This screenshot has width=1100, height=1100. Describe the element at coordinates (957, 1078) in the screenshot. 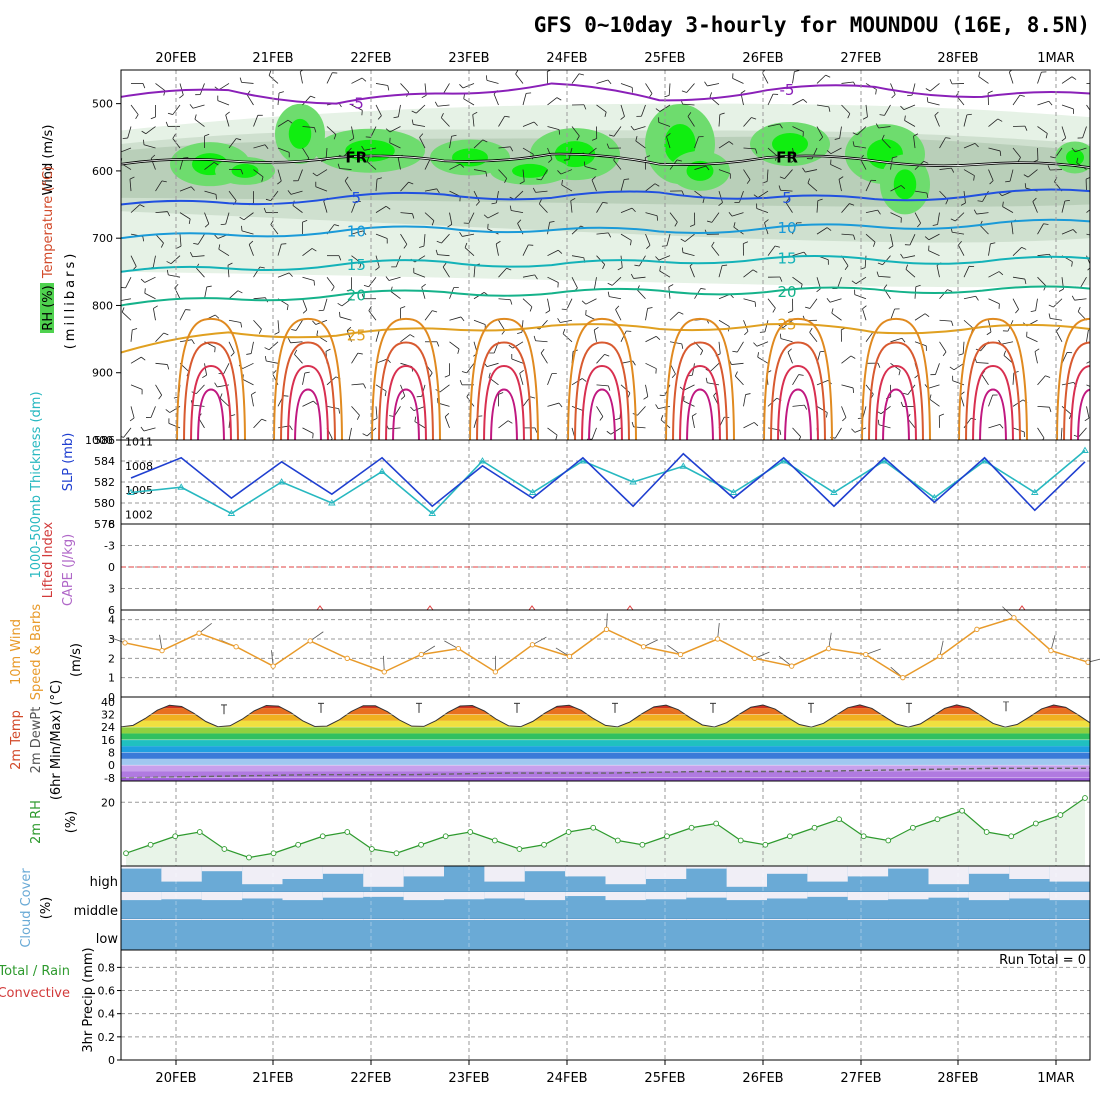

I see `date-label-bottom: 28FEB` at that location.